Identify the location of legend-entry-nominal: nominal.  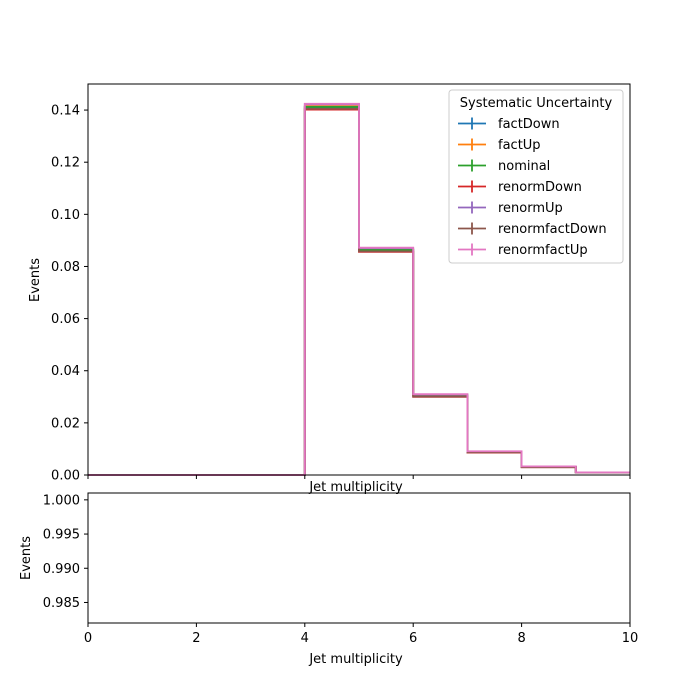
(504, 166).